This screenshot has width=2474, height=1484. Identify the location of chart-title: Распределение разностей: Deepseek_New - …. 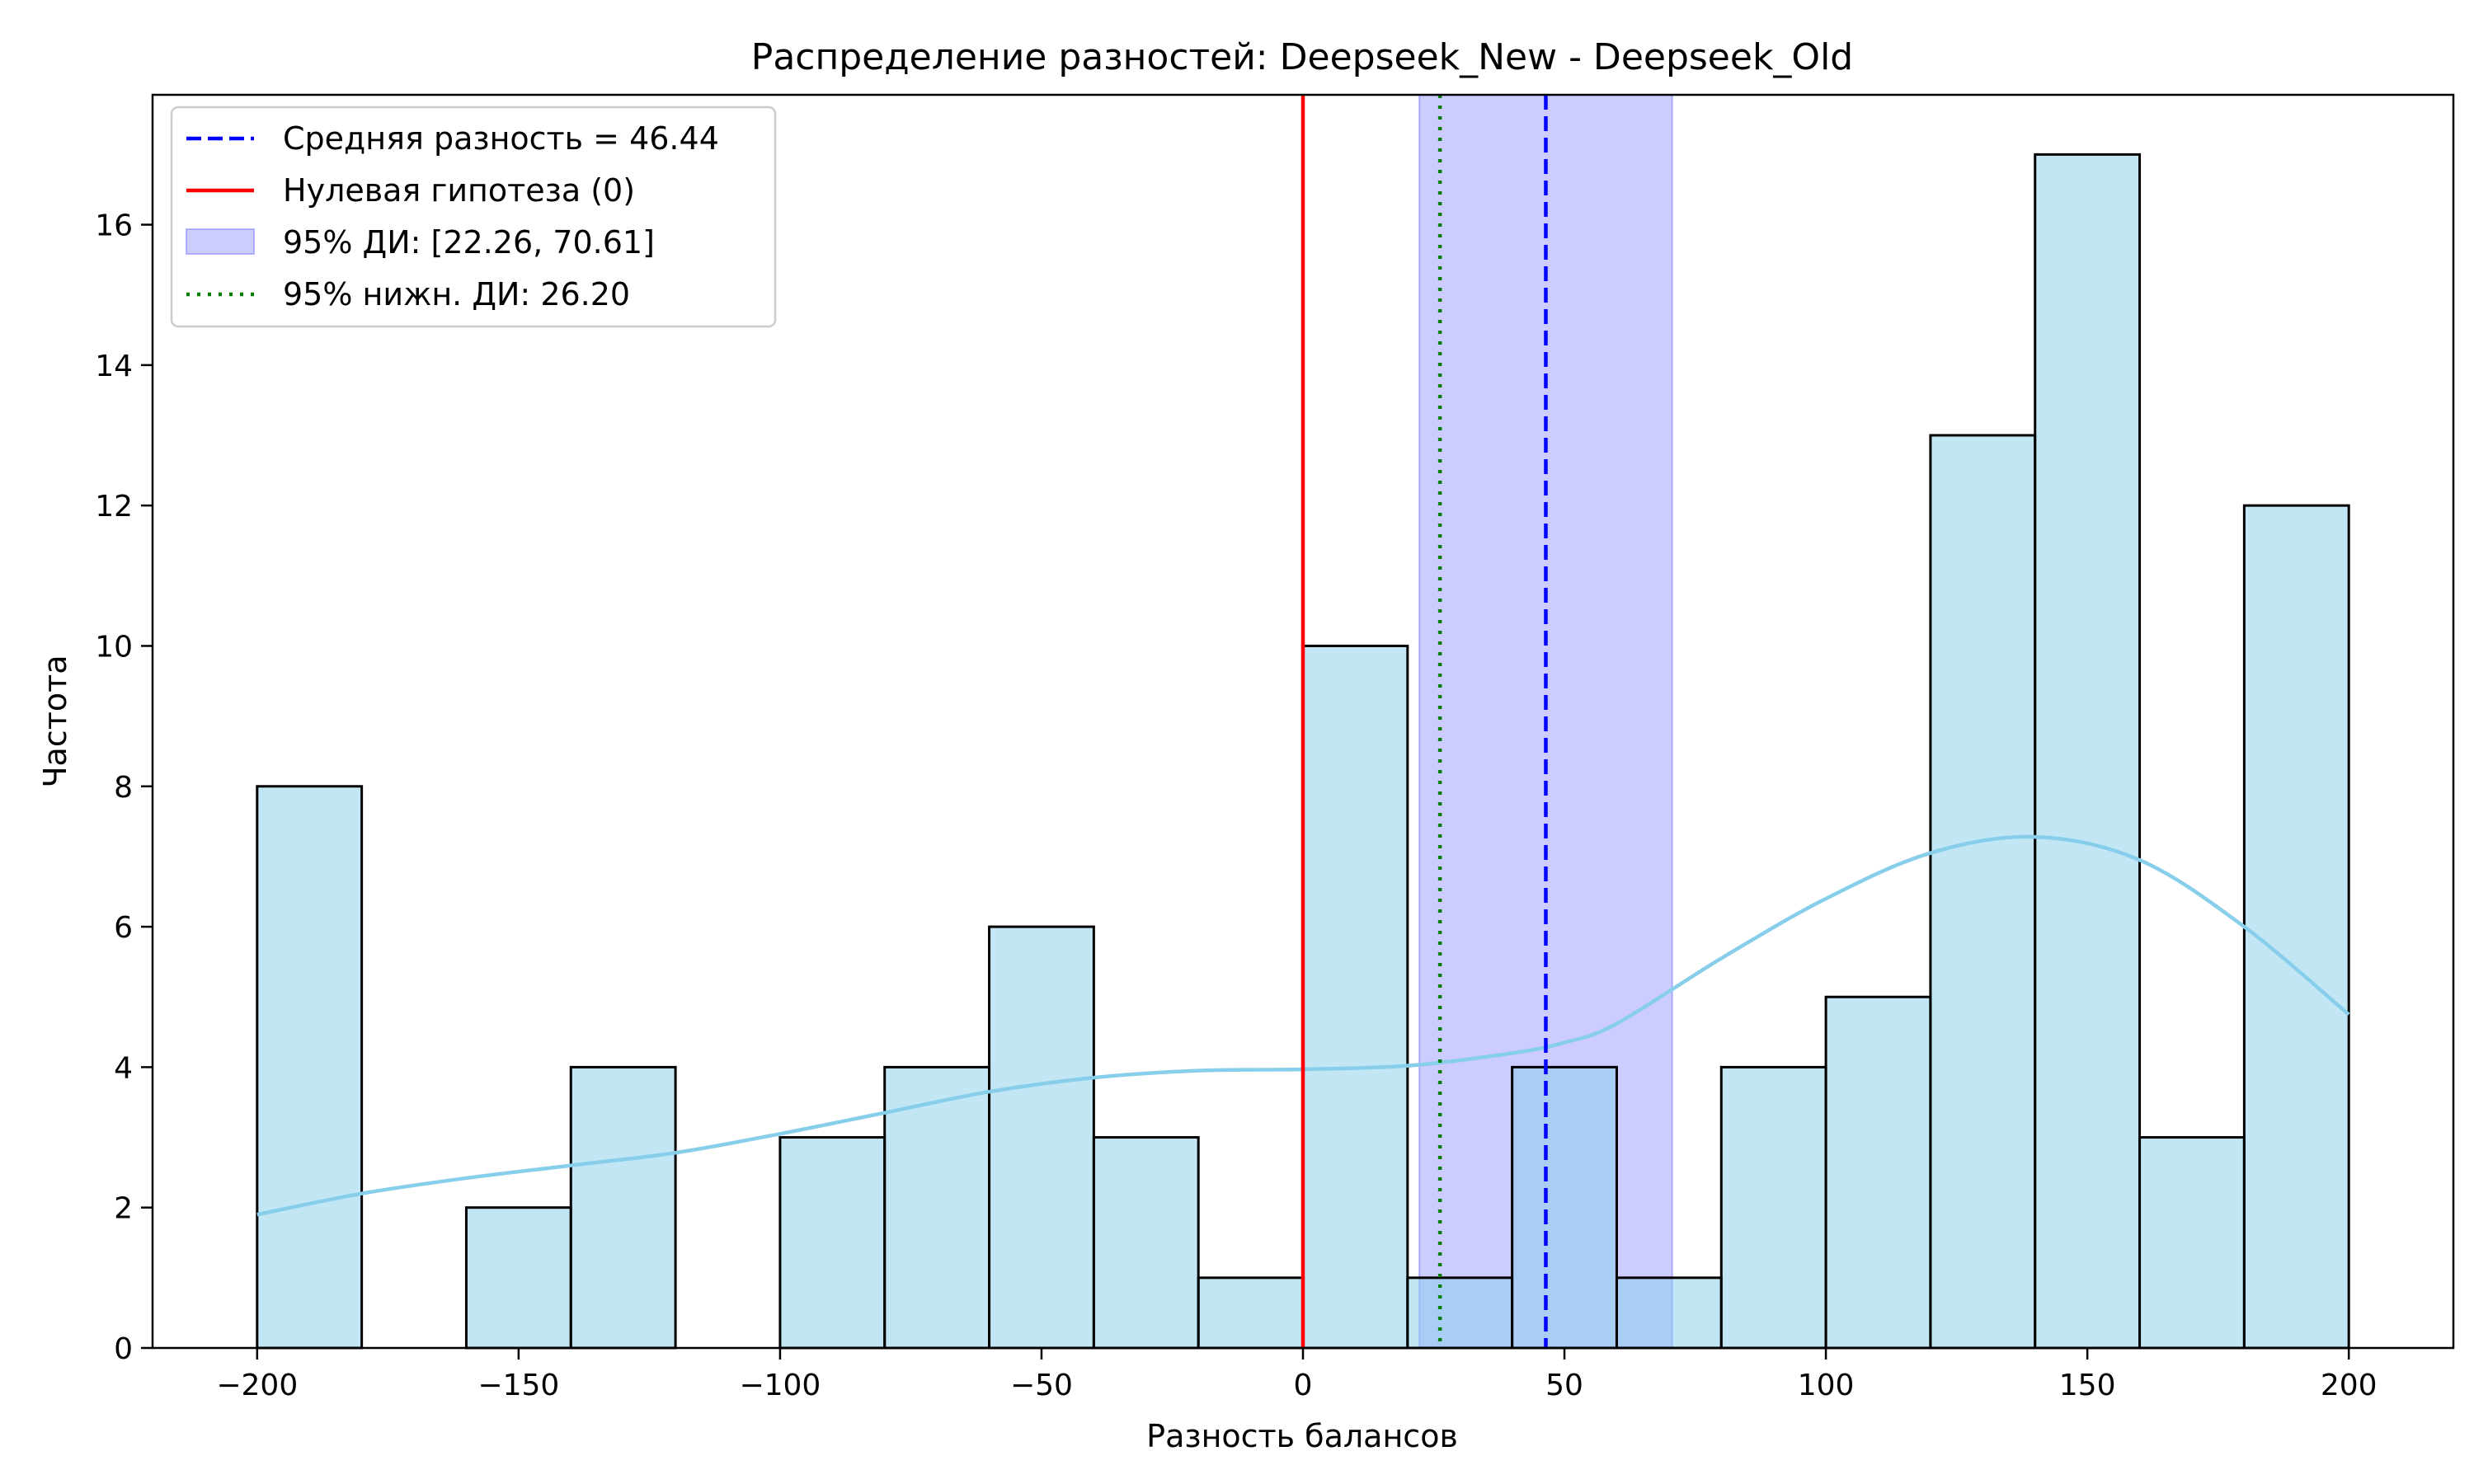
(1302, 57).